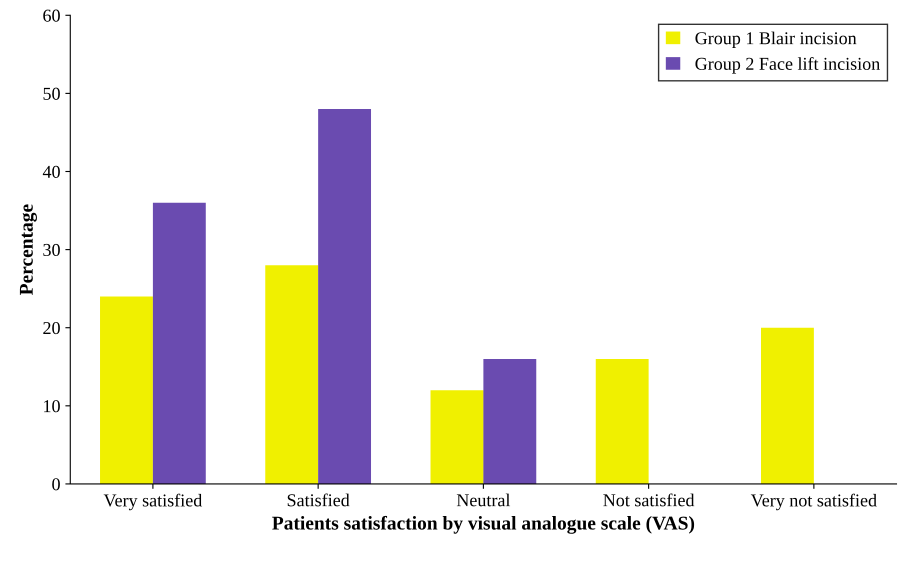  I want to click on y-tick-label: 10, so click(52, 406).